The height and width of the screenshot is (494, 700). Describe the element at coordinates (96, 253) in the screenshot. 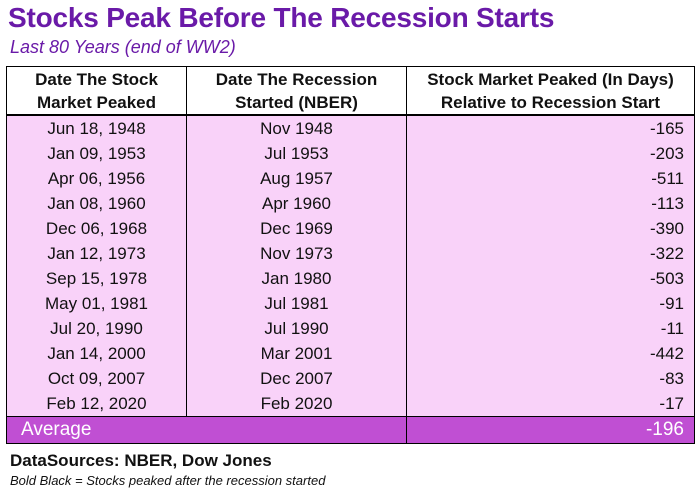

I see `peak-date-cell: Jan 12, 1973` at that location.